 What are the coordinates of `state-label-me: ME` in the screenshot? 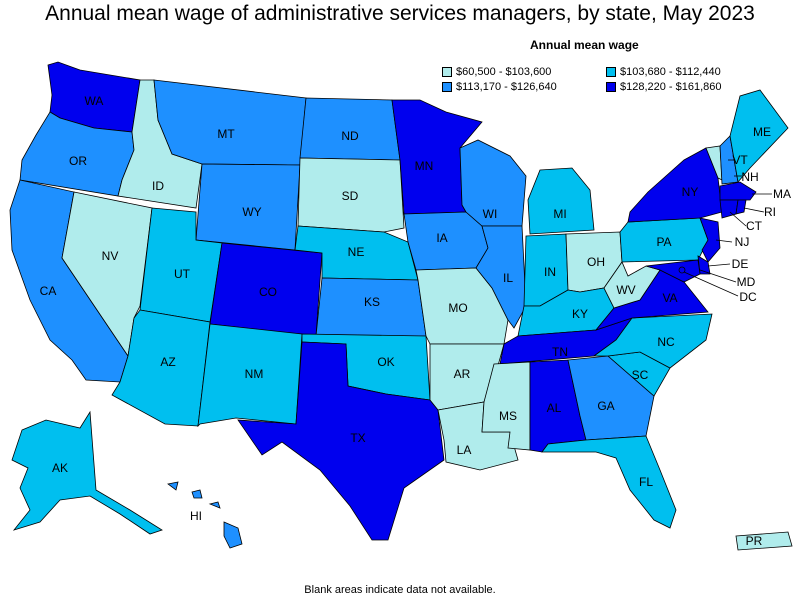 It's located at (762, 132).